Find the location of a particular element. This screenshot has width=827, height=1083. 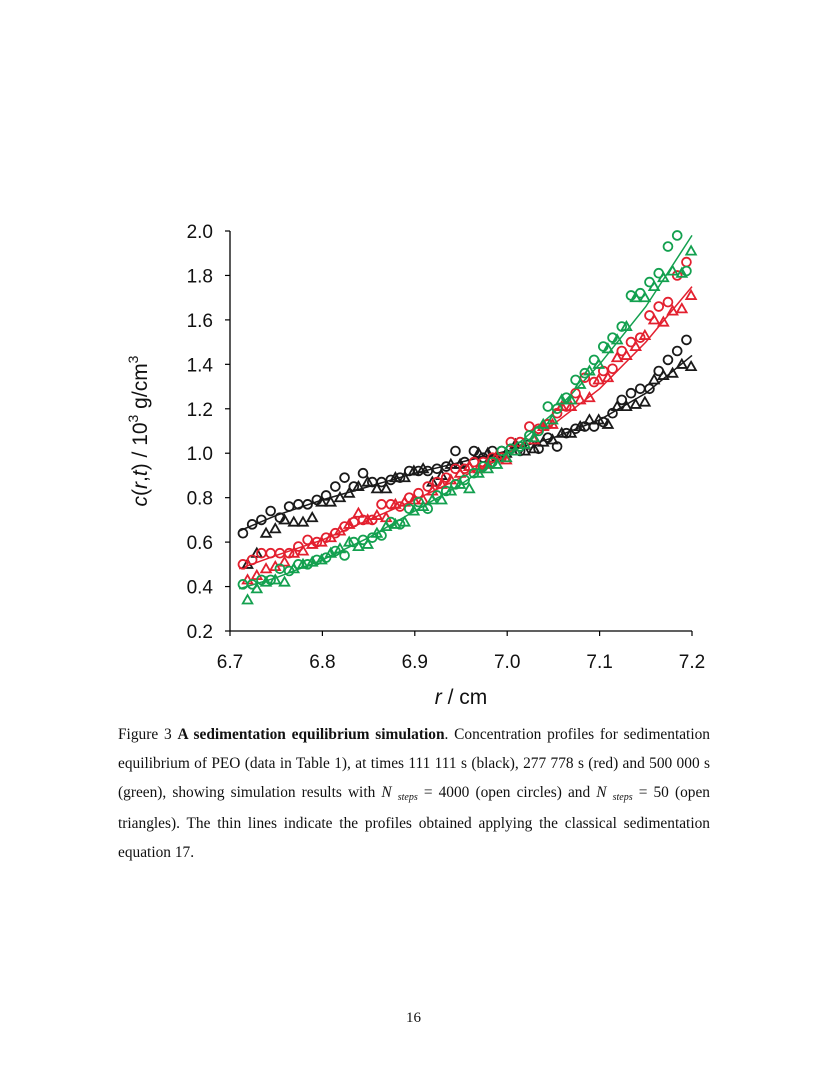

page-number: 16 is located at coordinates (413, 1018).